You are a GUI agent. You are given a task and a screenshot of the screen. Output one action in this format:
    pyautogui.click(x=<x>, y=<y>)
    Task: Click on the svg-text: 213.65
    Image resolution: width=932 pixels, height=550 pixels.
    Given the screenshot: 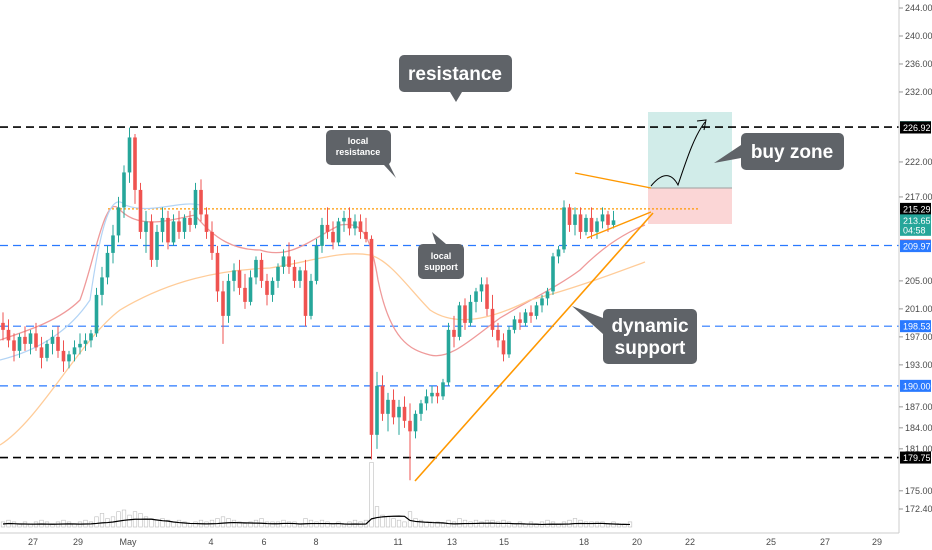 What is the action you would take?
    pyautogui.click(x=917, y=221)
    